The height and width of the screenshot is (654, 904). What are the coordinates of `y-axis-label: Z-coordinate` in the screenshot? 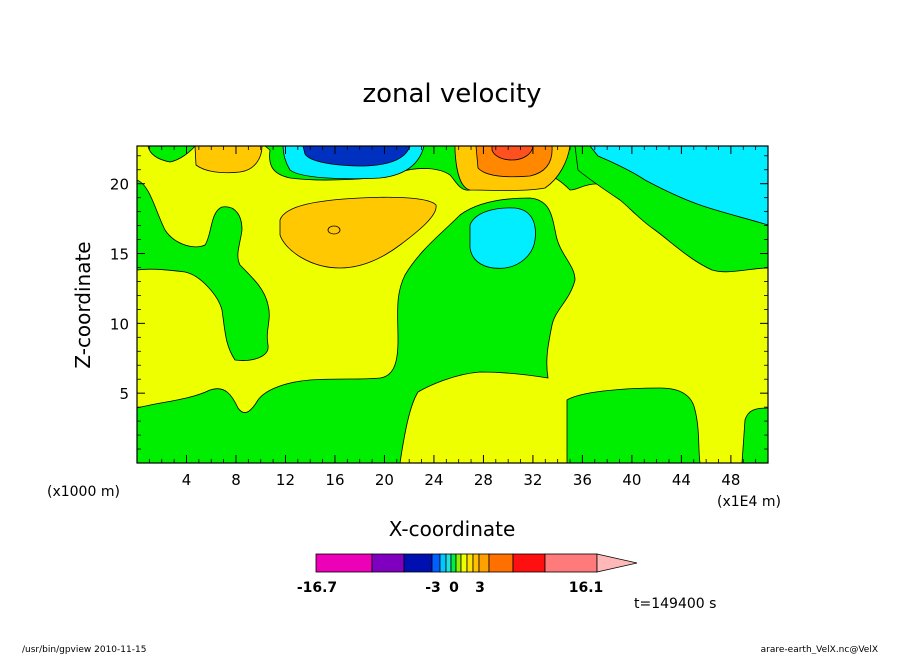 It's located at (83, 304).